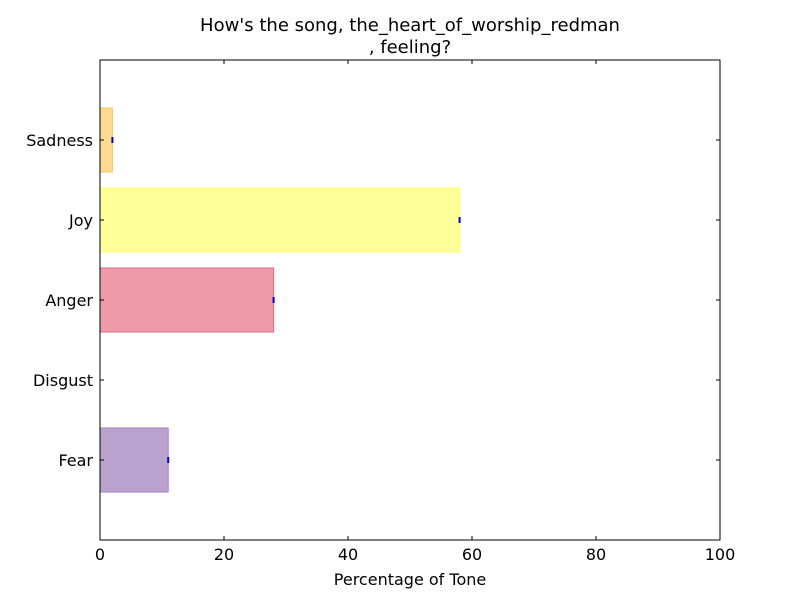  I want to click on x-axis-label: Percentage of Tone, so click(410, 579).